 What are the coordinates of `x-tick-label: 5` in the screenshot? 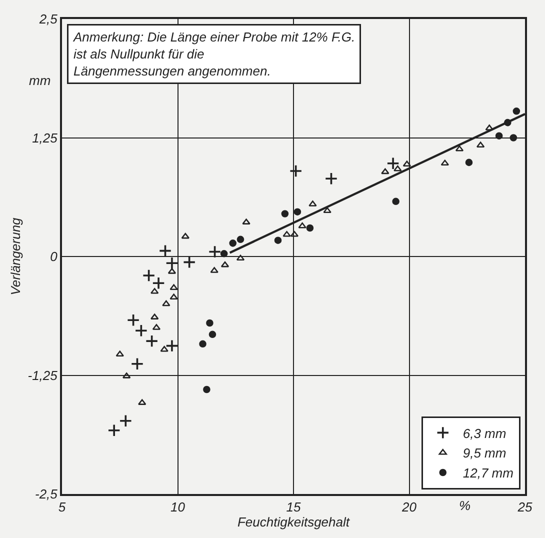 It's located at (62, 507).